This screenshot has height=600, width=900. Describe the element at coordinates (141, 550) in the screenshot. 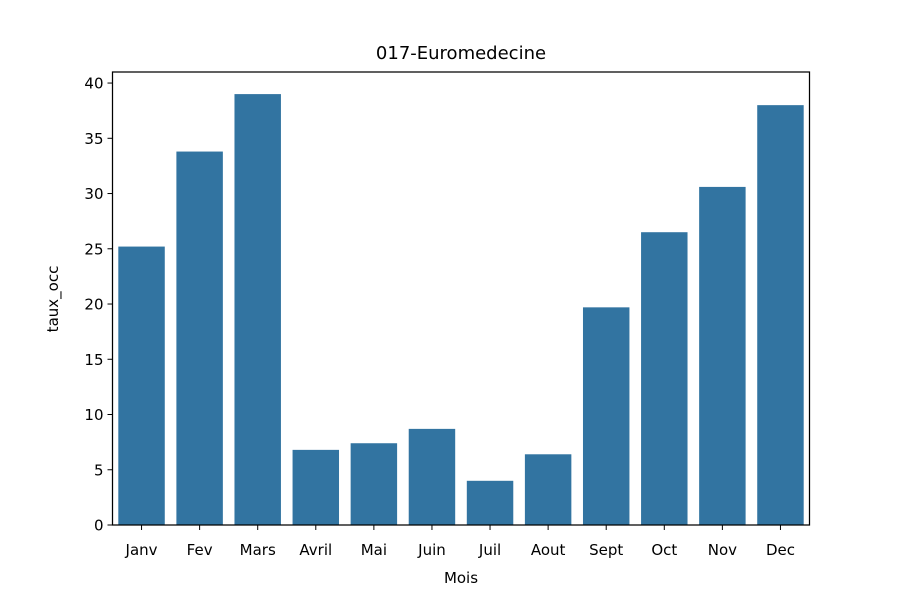

I see `x-tick-label: Janv` at that location.